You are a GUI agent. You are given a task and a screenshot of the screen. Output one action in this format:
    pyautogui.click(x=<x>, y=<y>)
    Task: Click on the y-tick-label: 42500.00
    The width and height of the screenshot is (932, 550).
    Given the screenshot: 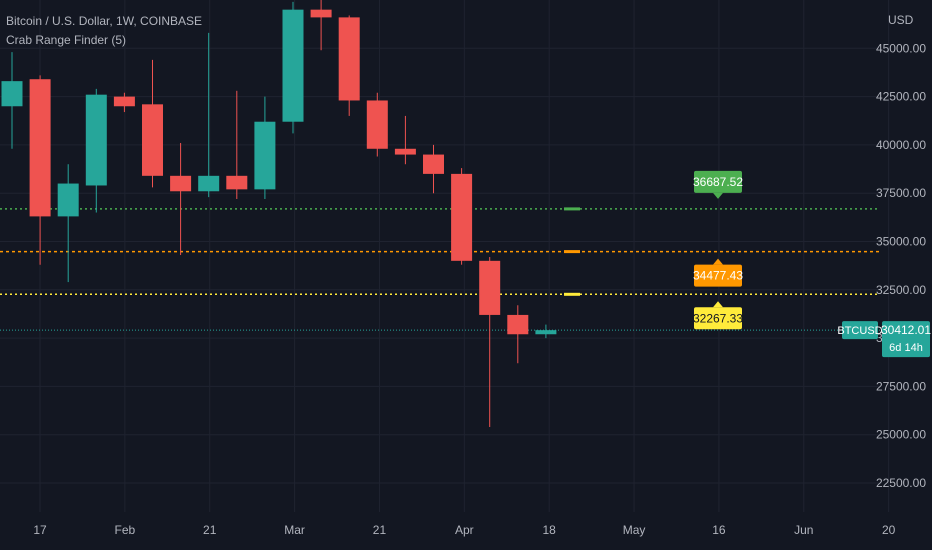 What is the action you would take?
    pyautogui.click(x=901, y=97)
    